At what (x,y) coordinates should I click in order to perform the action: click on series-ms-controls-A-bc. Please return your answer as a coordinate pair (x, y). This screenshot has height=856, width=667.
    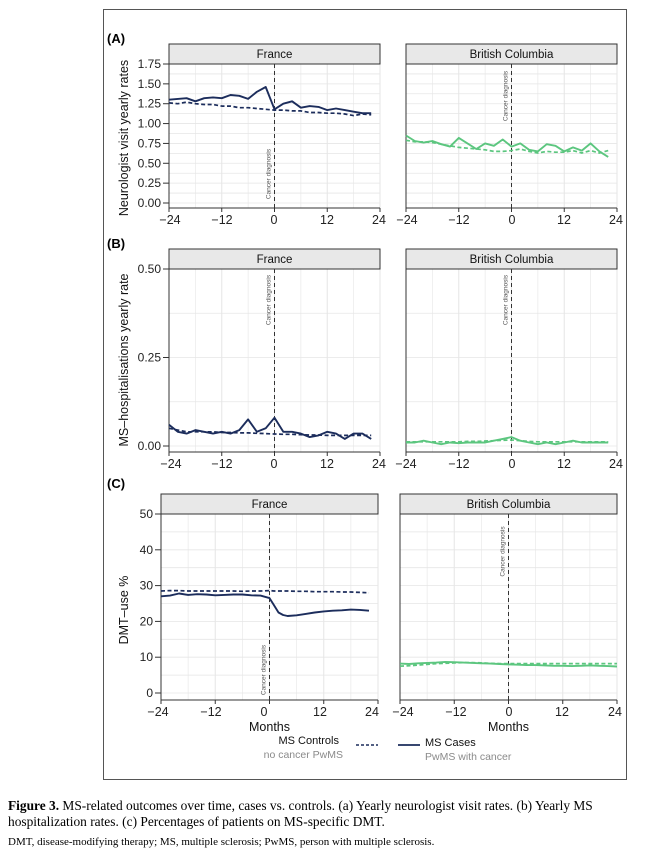
    Looking at the image, I should click on (507, 146).